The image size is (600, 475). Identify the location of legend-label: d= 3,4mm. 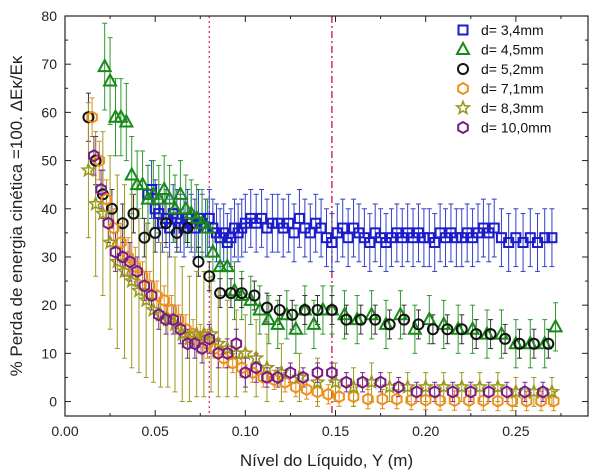
(512, 30).